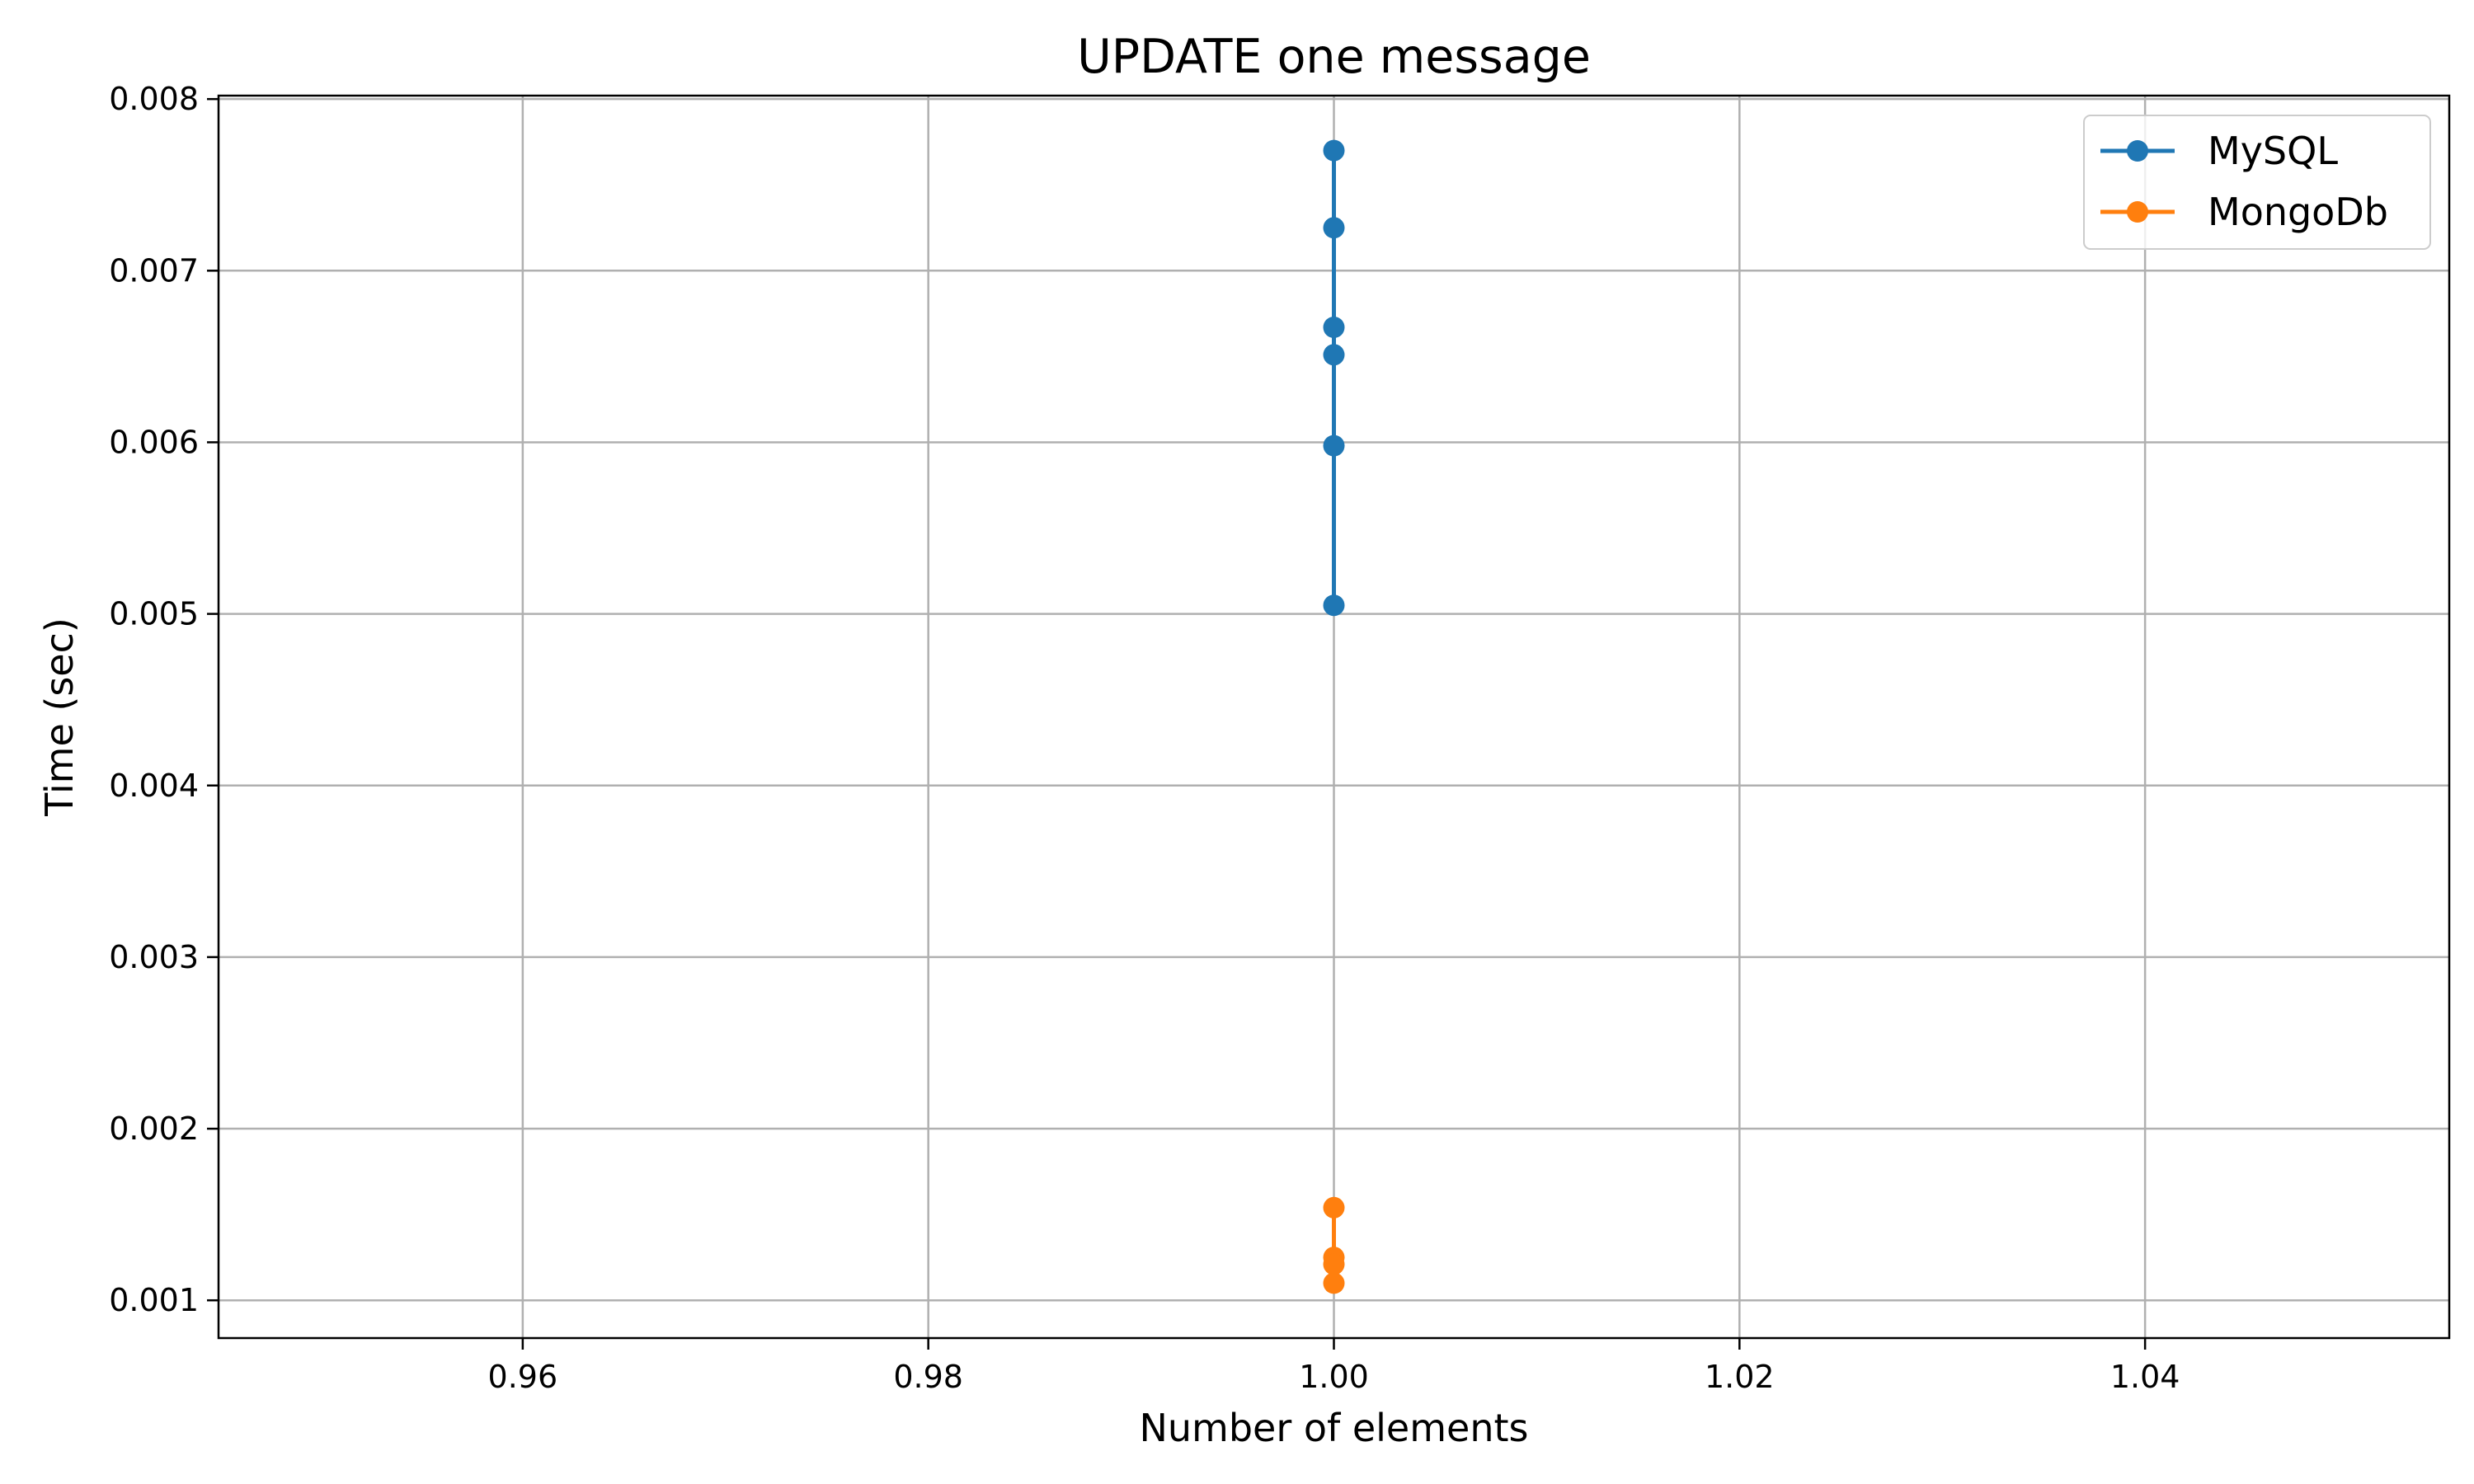 This screenshot has width=2474, height=1484. What do you see at coordinates (154, 1129) in the screenshot?
I see `y-tick-label: 0.002` at bounding box center [154, 1129].